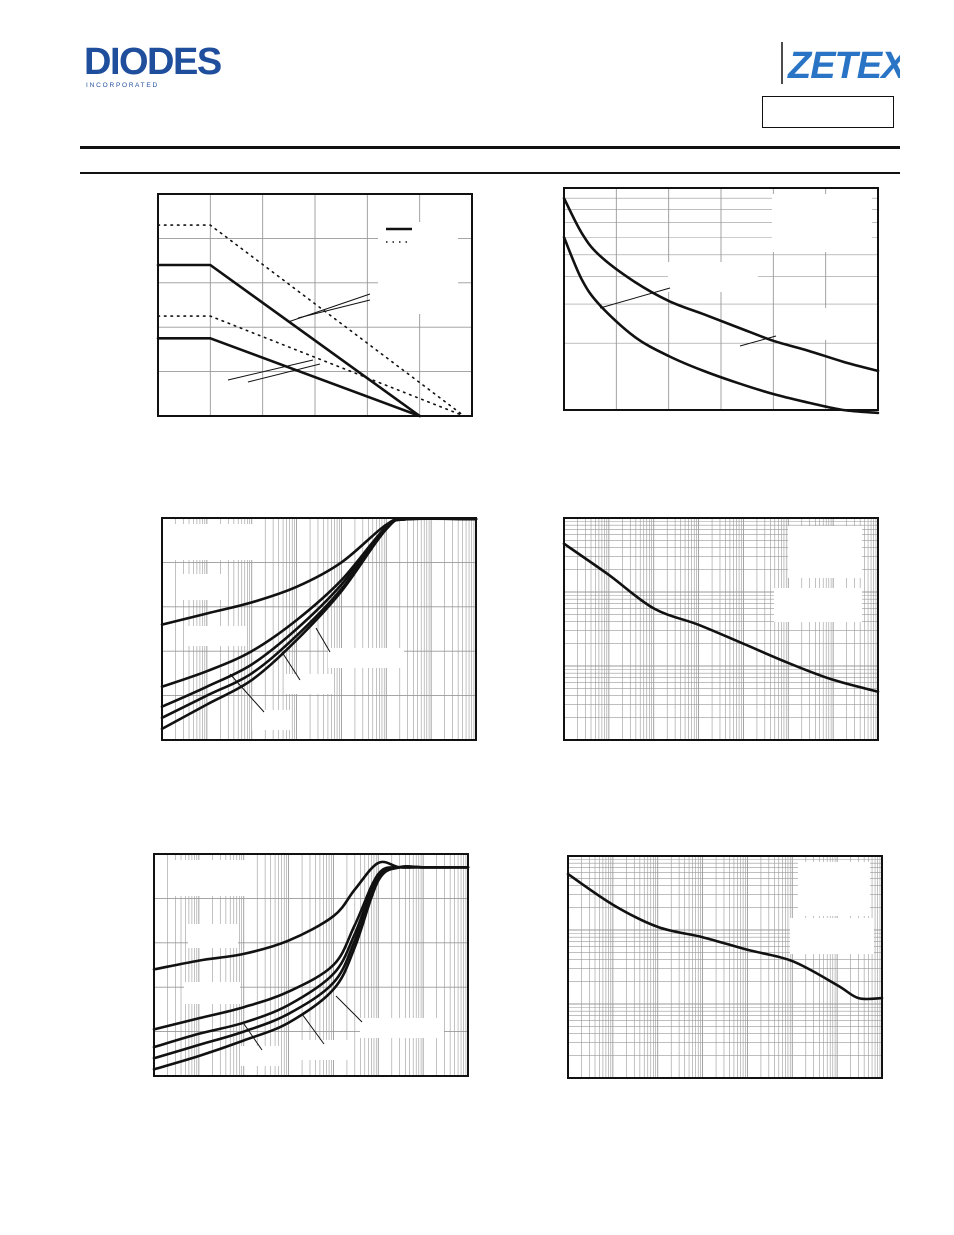 The width and height of the screenshot is (954, 1235). I want to click on zetex-logo: ZETEX, so click(840, 64).